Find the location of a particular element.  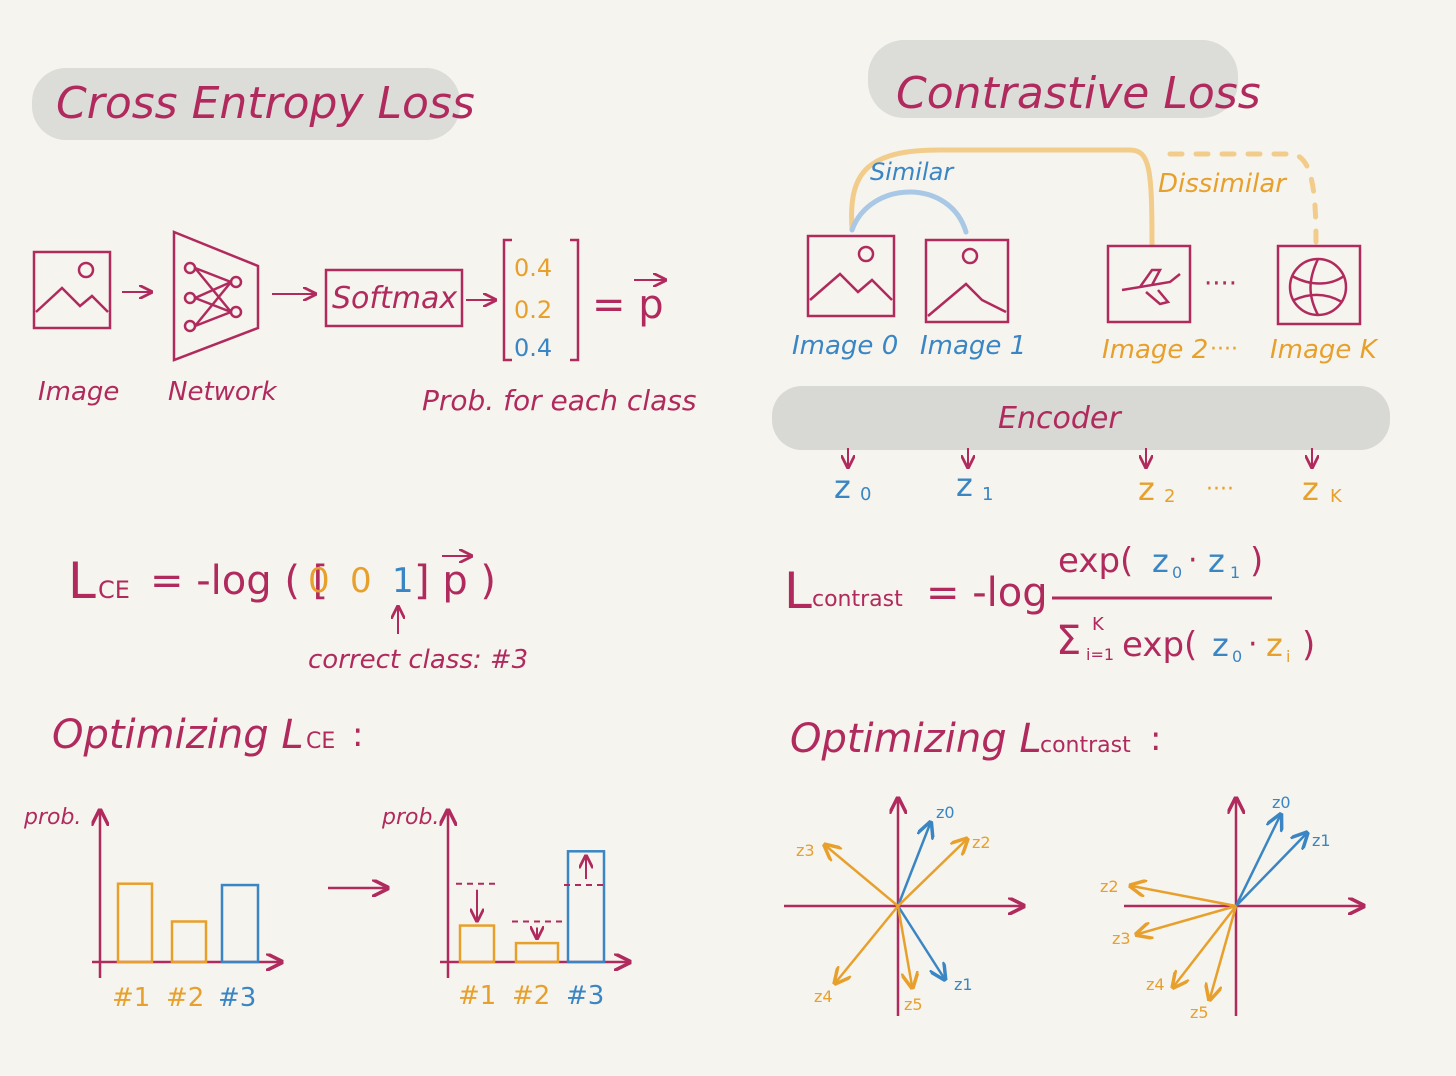

cl-encoder-bar is located at coordinates (1081, 418).